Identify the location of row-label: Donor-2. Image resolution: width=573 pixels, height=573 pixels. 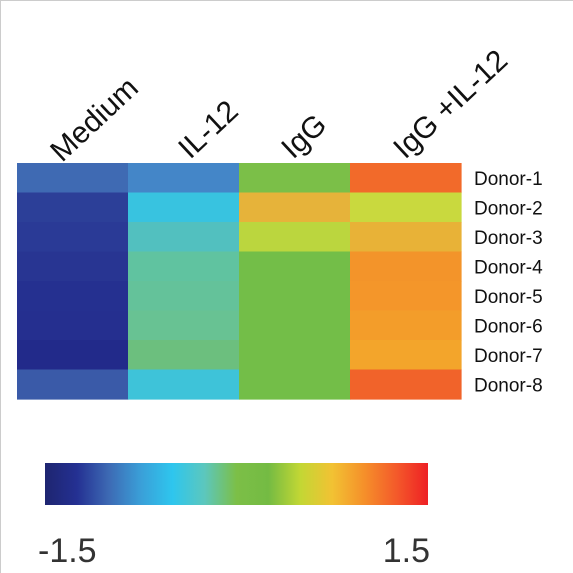
(508, 208).